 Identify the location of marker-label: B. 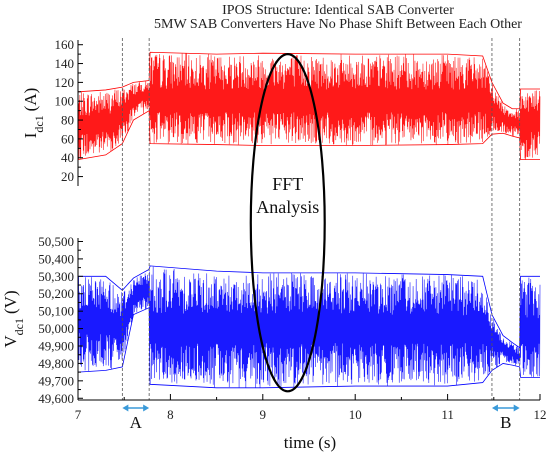
(505, 422).